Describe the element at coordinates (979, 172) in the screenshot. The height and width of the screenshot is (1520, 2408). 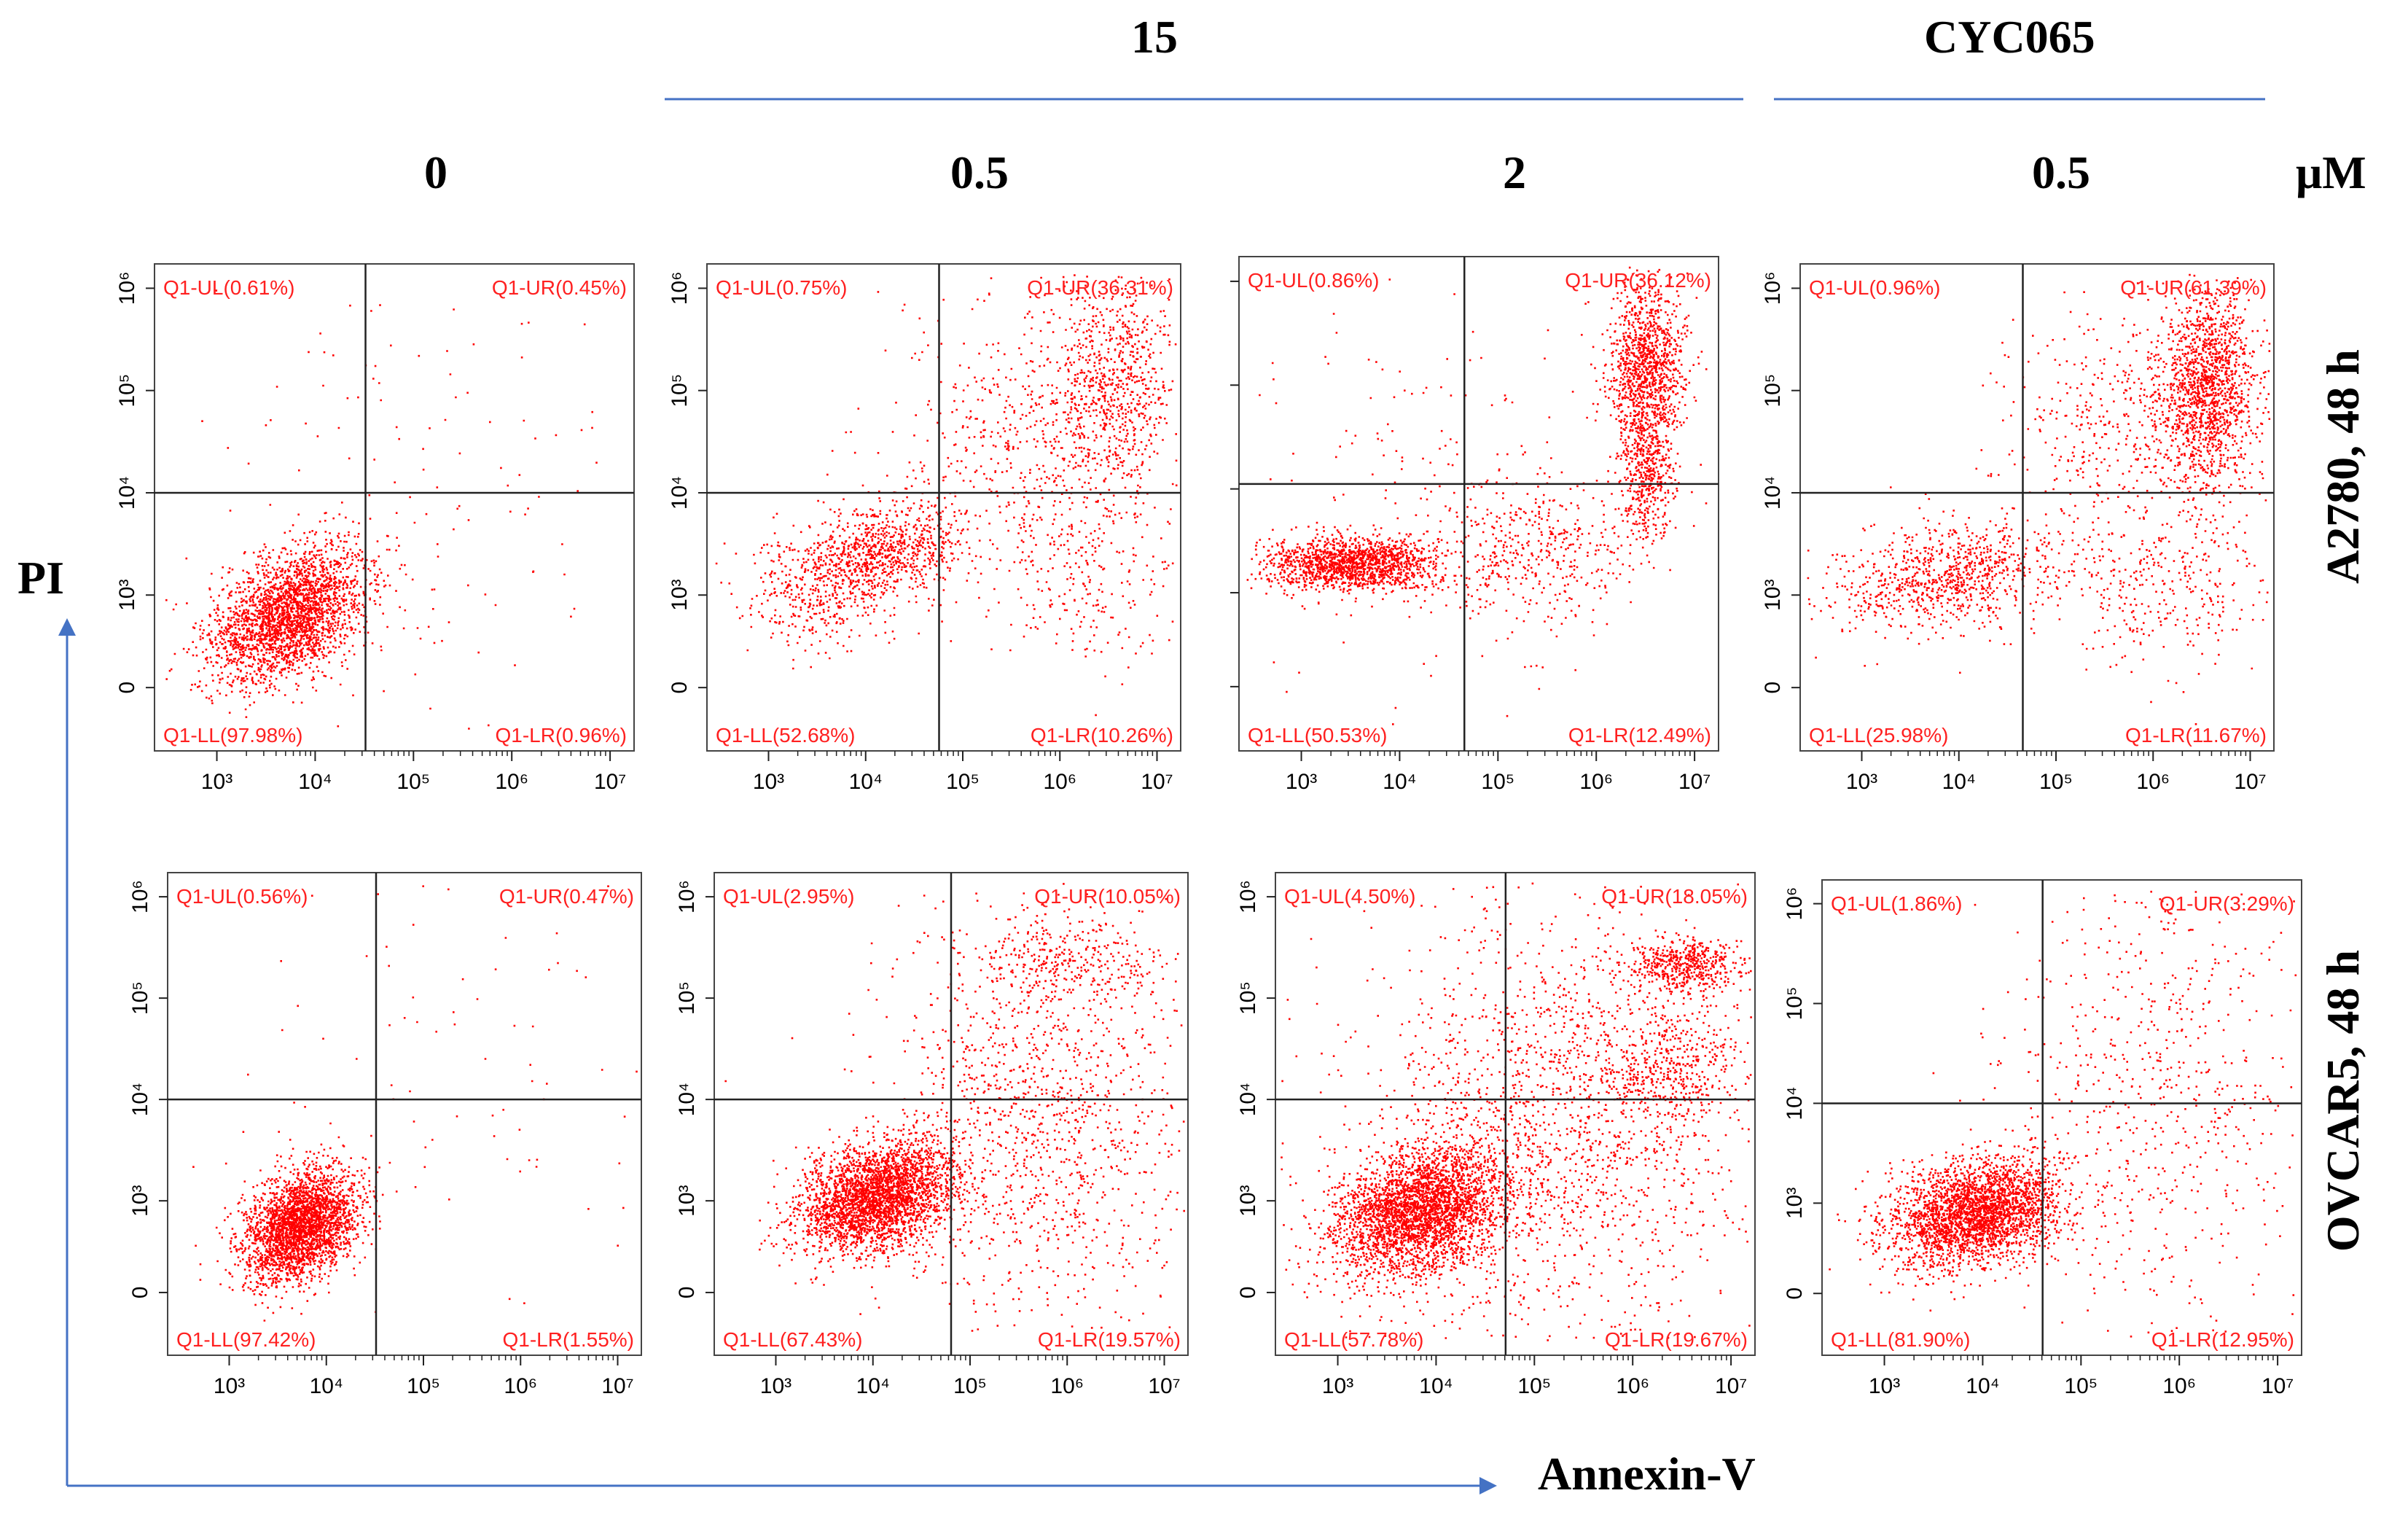
I see `conc-label-1: 0.5` at that location.